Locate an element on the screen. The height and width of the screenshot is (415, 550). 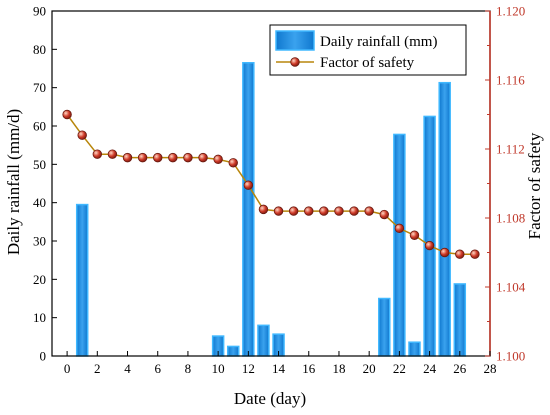
x-tick-label: 2 is located at coordinates (97, 368).